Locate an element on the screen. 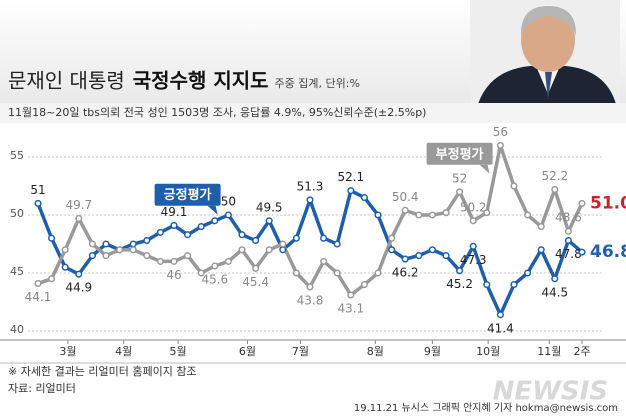  chart-title-emphasis: 국정수행 지지도 is located at coordinates (201, 81).